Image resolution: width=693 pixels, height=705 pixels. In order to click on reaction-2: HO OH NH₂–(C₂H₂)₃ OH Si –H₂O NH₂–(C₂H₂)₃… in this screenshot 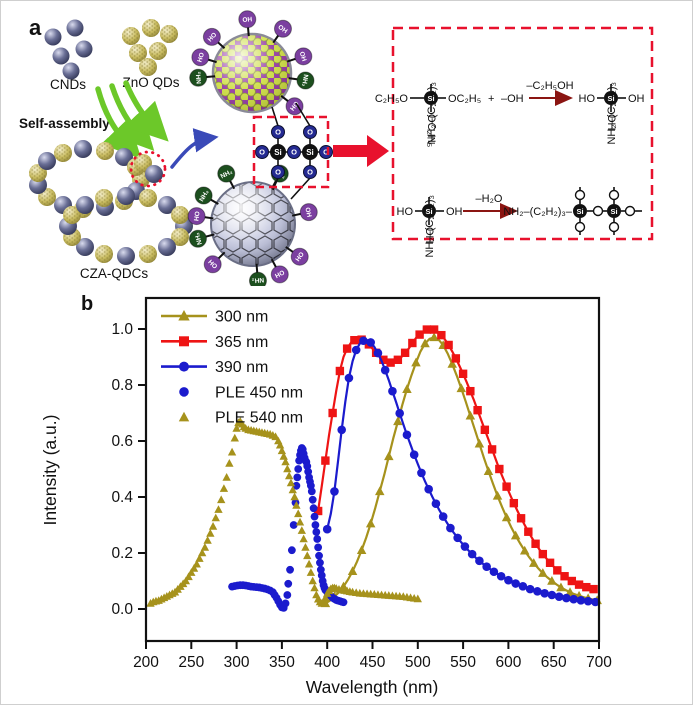, I will do `click(519, 222)`.